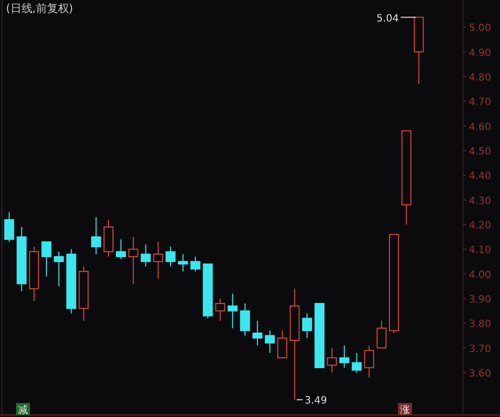 This screenshot has width=500, height=417. What do you see at coordinates (480, 300) in the screenshot?
I see `y-tick-label: 3.90` at bounding box center [480, 300].